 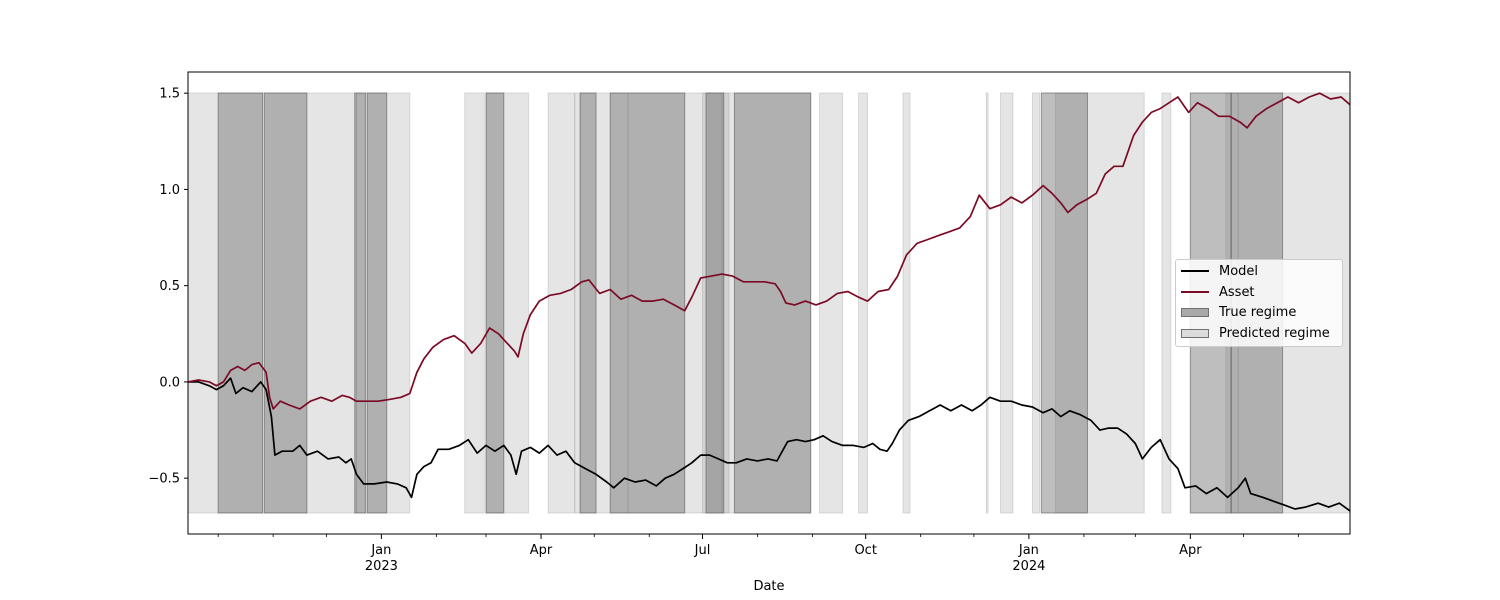 What do you see at coordinates (1028, 566) in the screenshot?
I see `x-tick-year-label: 2024` at bounding box center [1028, 566].